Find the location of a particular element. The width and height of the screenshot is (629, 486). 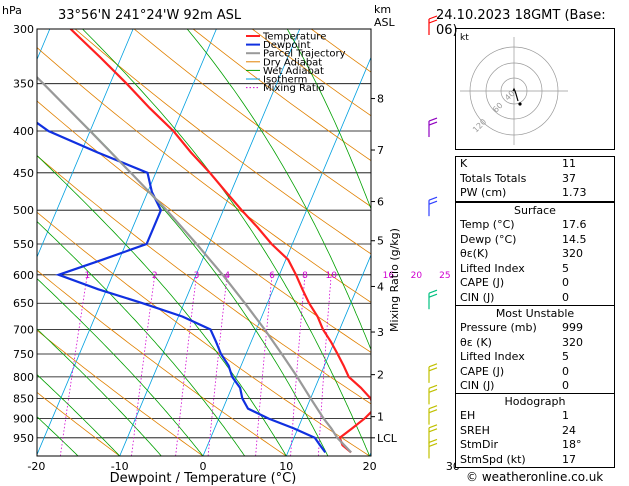

most-unstable-row: Pressure (mb) 999 is located at coordinates (535, 328).